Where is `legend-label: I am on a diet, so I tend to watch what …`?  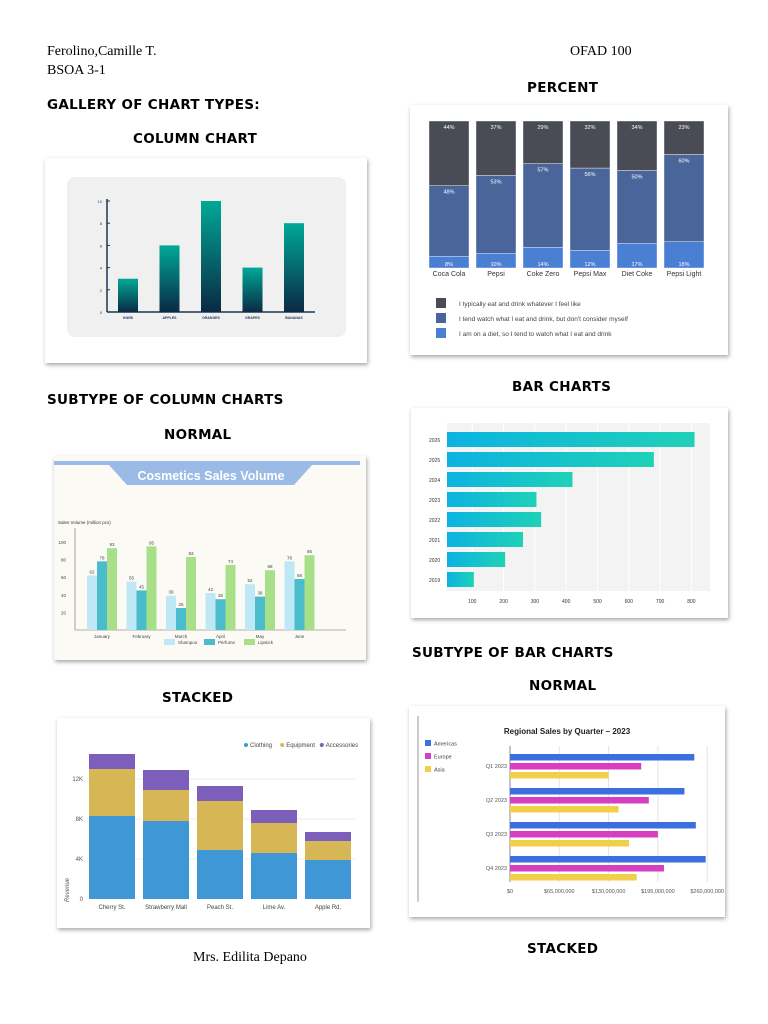 legend-label: I am on a diet, so I tend to watch what … is located at coordinates (535, 334).